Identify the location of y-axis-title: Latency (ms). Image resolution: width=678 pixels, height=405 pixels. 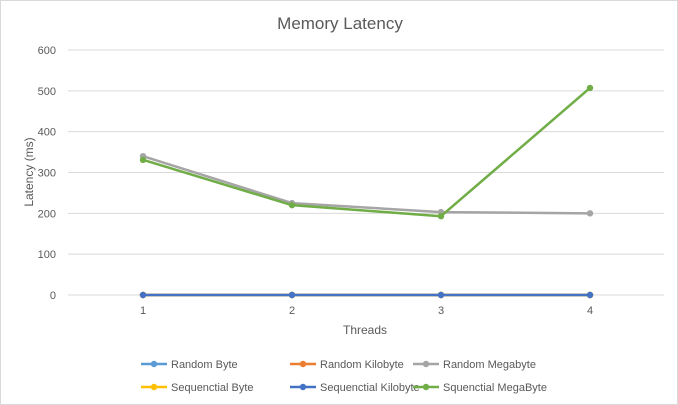
(29, 171).